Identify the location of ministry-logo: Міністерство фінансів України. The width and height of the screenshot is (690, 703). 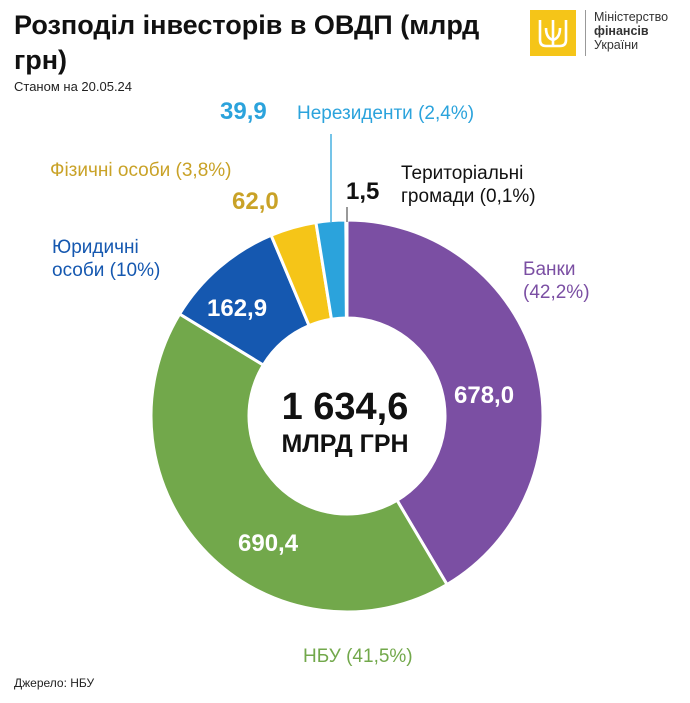
(599, 33).